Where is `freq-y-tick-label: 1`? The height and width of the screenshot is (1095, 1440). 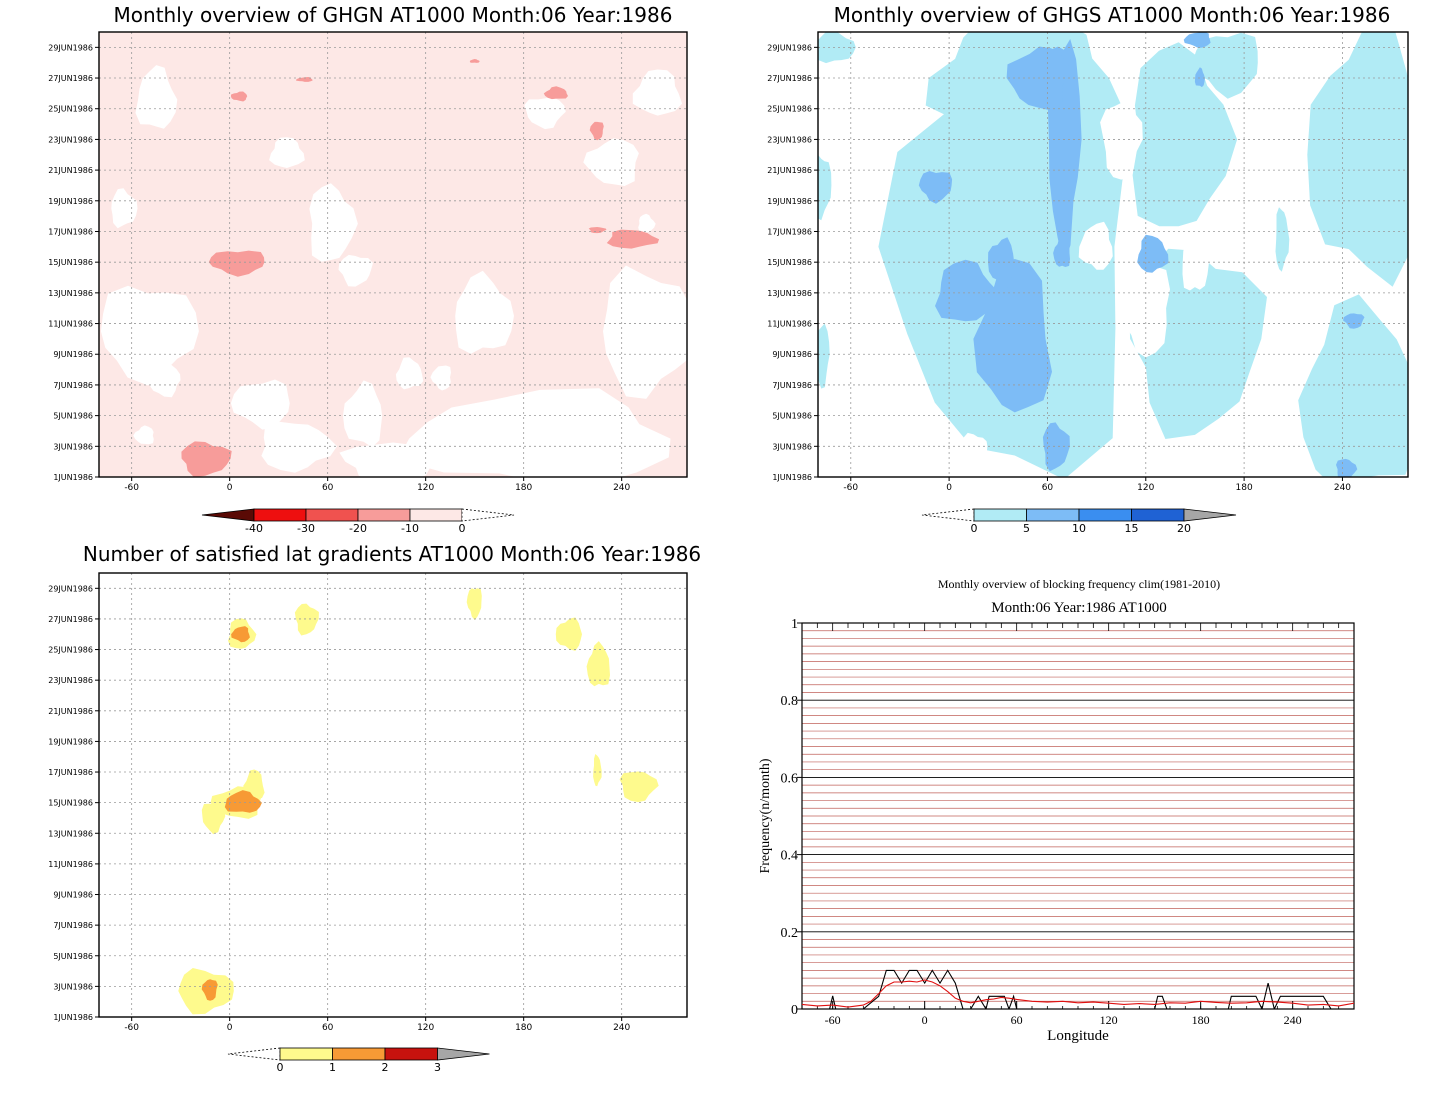 freq-y-tick-label: 1 is located at coordinates (794, 624).